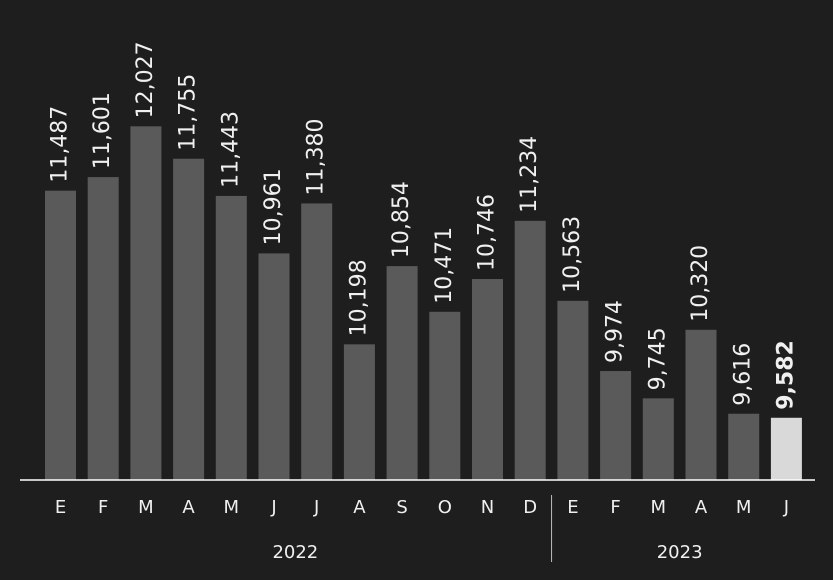  I want to click on value-label: 10,746, so click(487, 232).